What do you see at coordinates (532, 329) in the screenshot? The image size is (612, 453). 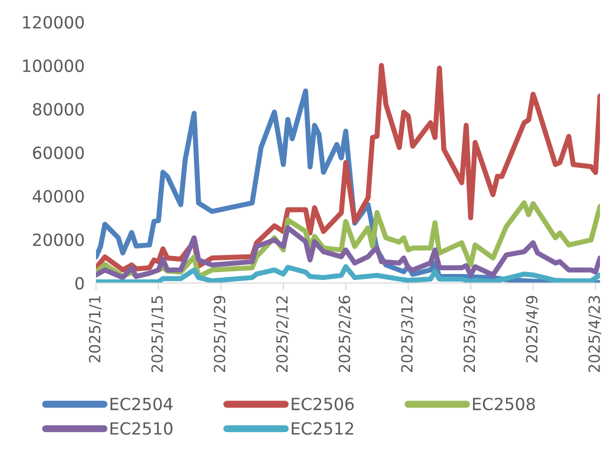 I see `x-tick-label: 2025/4/9` at bounding box center [532, 329].